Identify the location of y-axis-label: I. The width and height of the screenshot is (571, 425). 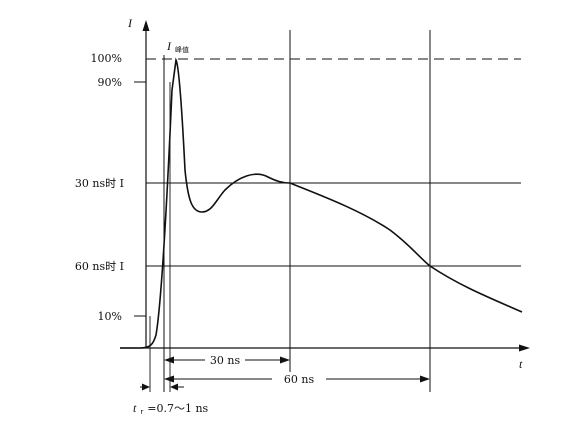
(130, 23).